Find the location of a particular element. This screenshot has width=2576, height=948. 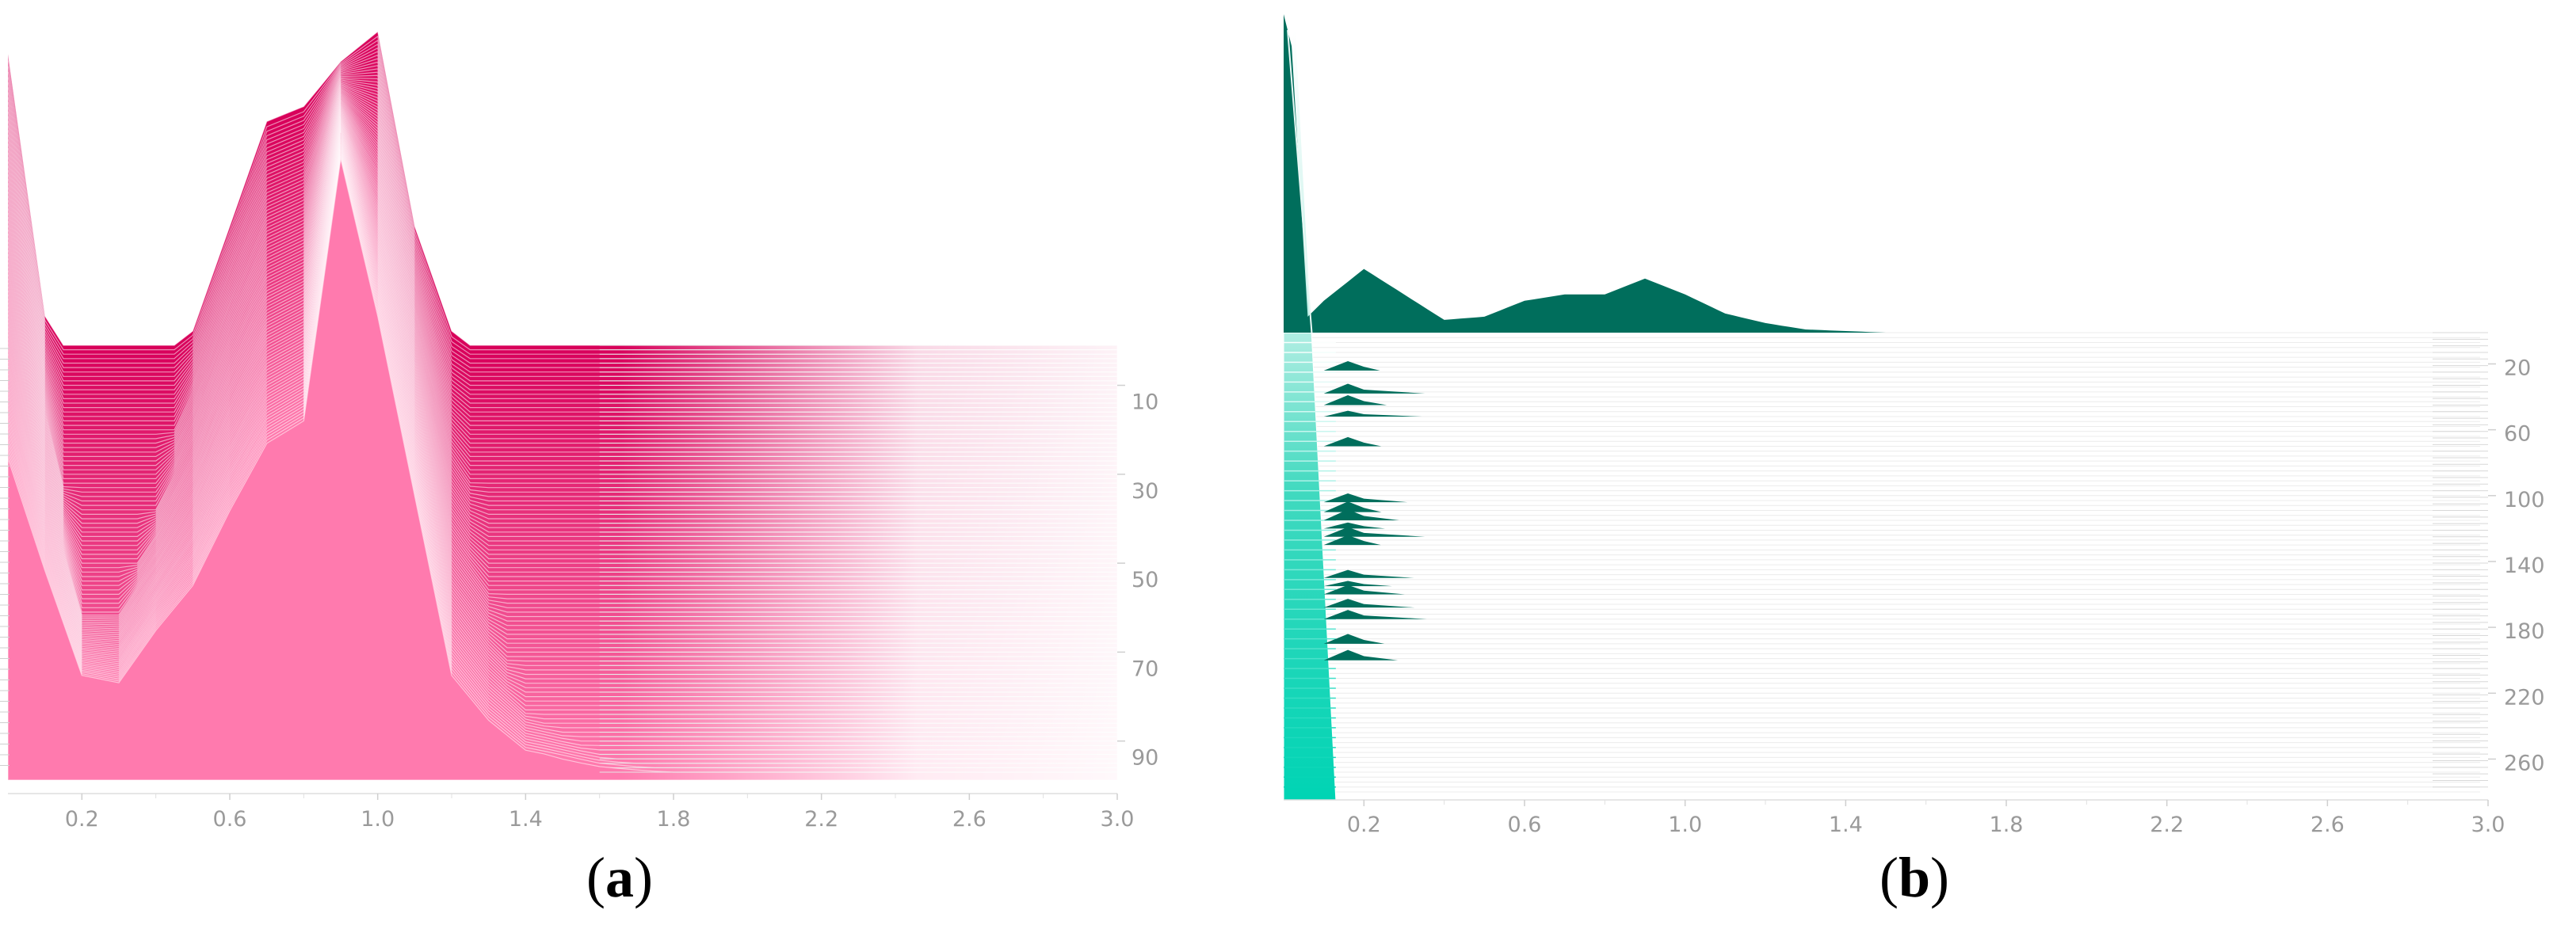

panel-a-label: (a) is located at coordinates (619, 877).